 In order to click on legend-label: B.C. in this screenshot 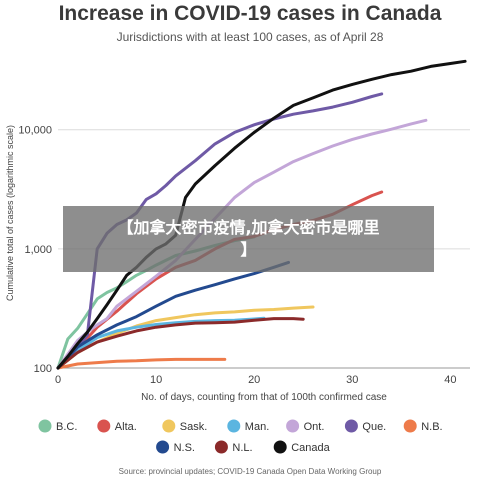, I will do `click(66, 427)`.